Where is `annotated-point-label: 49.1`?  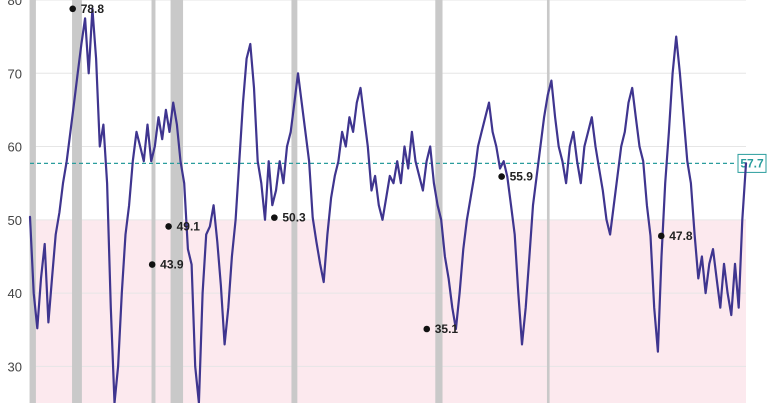 annotated-point-label: 49.1 is located at coordinates (189, 226).